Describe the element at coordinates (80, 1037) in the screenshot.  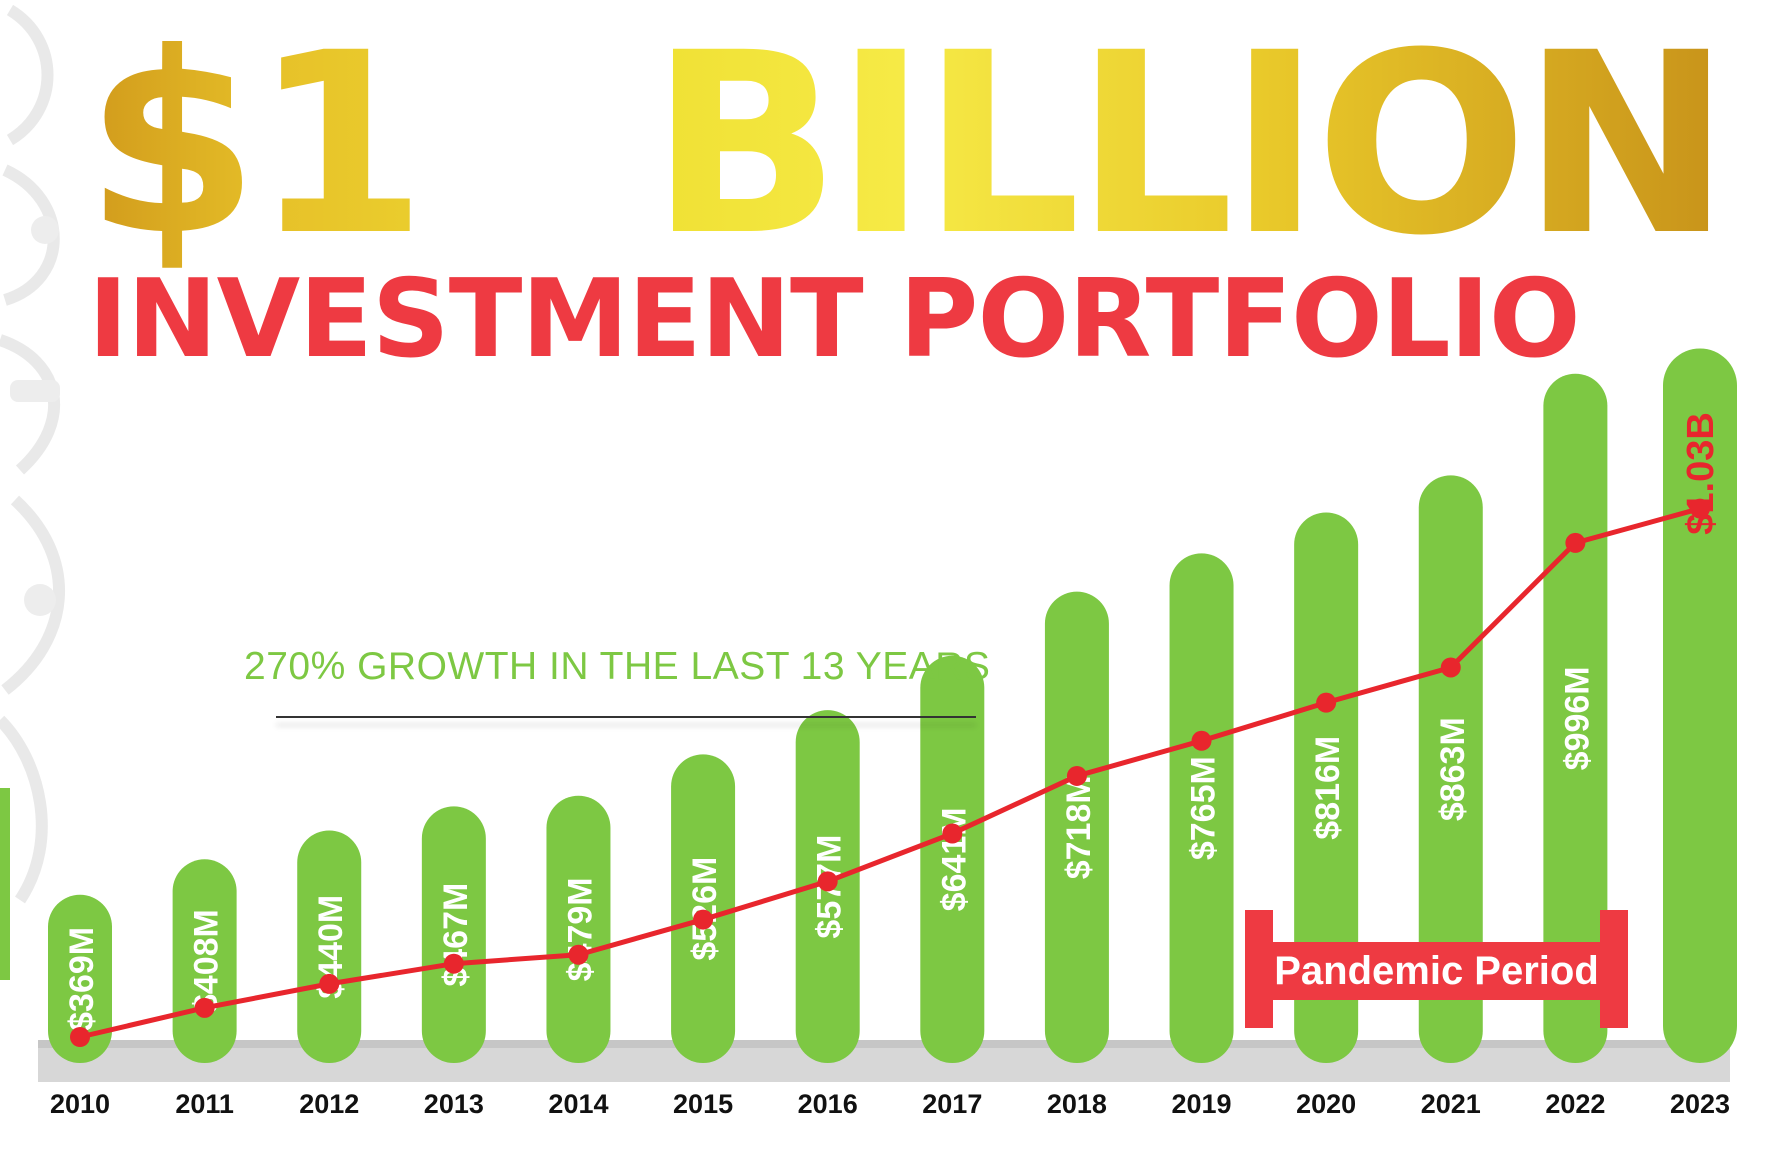
I see `trend-point-2010` at that location.